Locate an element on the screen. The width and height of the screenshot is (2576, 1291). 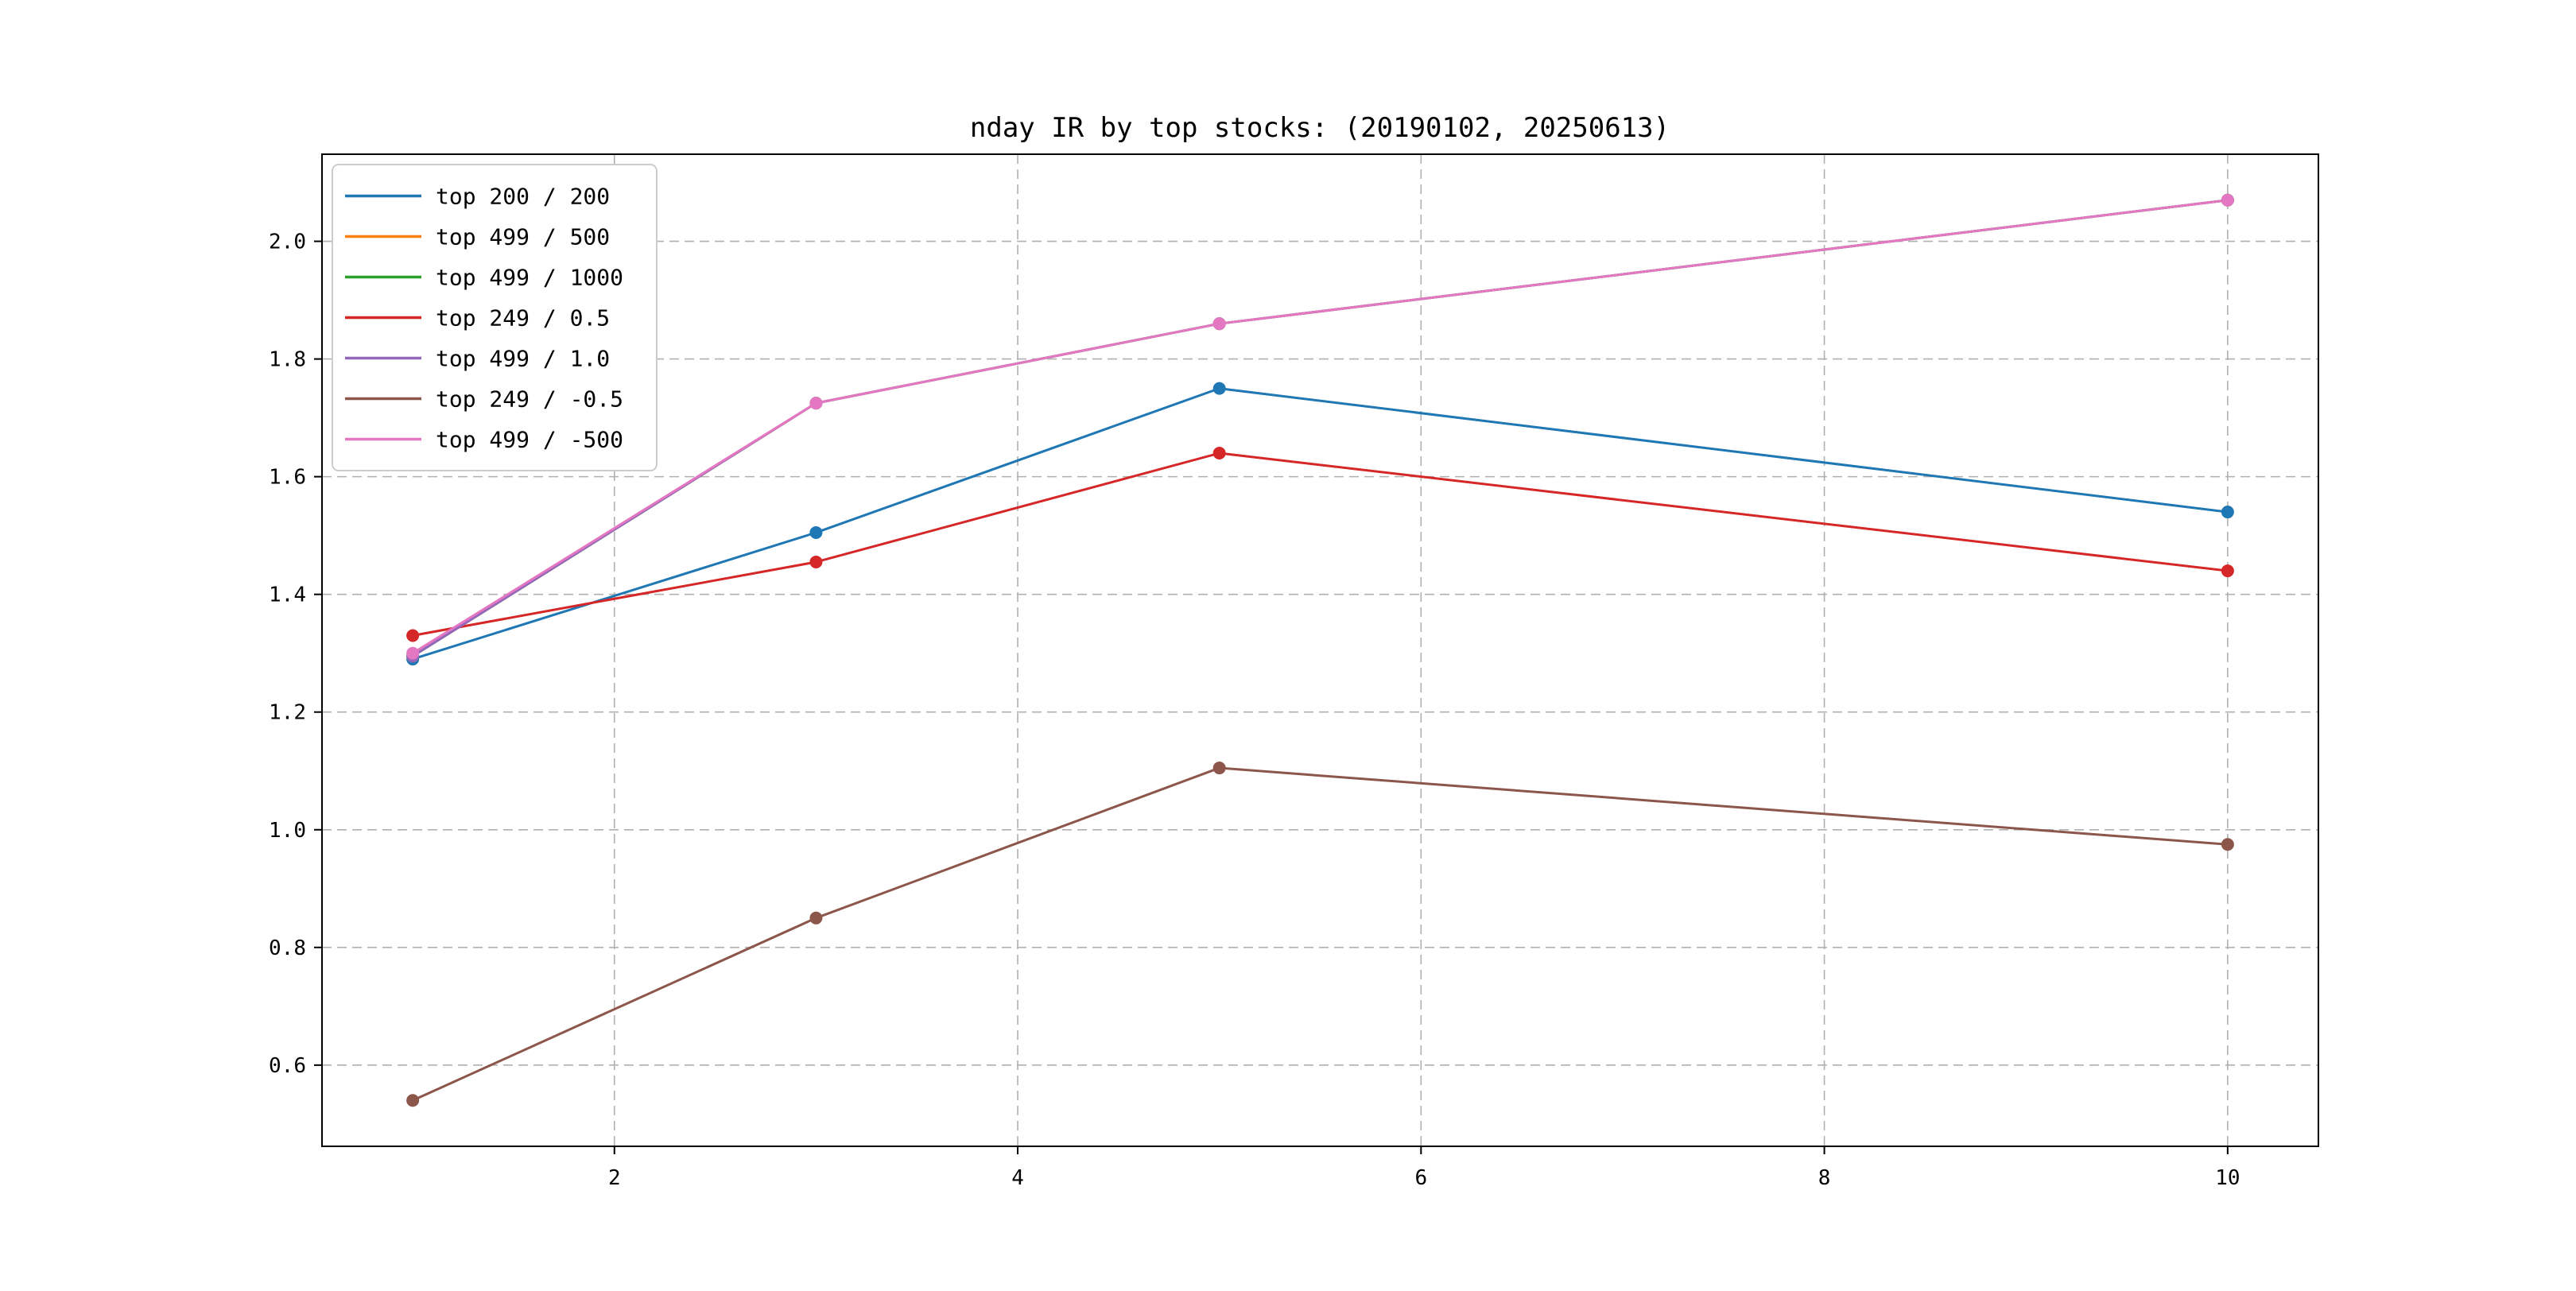
legend-label: top 499 / 1.0 is located at coordinates (523, 359).